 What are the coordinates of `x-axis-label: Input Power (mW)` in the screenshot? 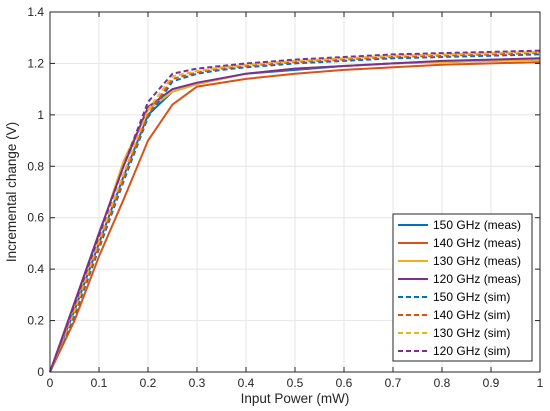 It's located at (295, 398).